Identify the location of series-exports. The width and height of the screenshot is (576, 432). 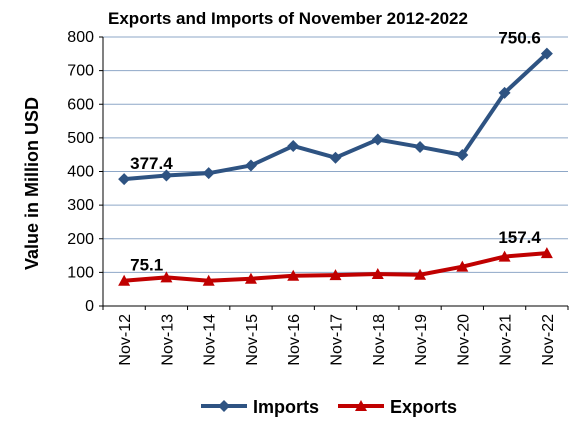
(335, 266).